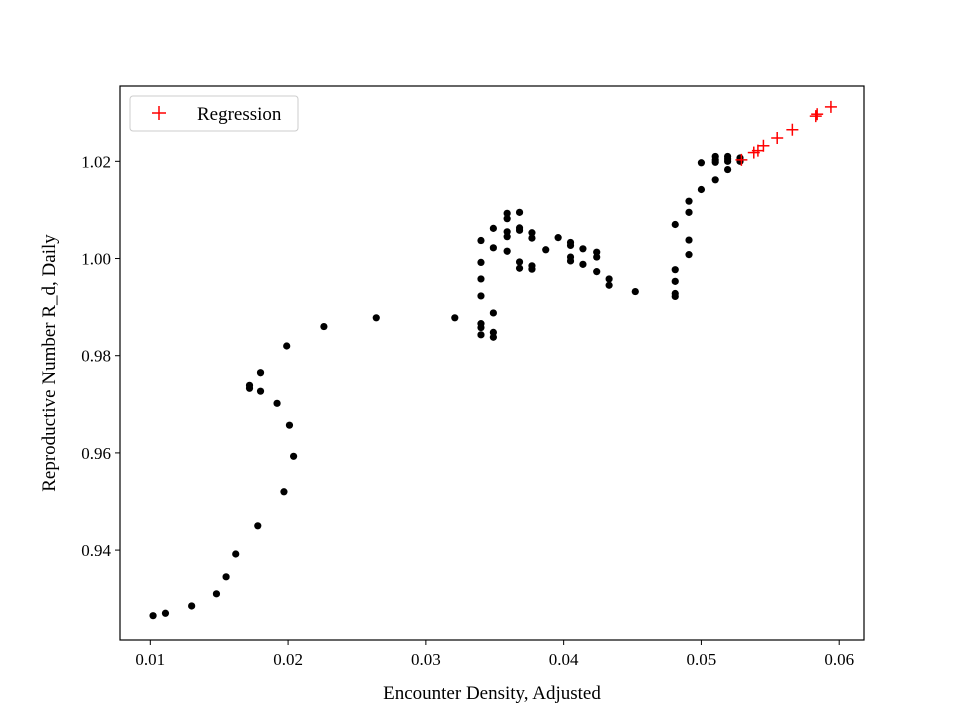 This screenshot has width=960, height=720. Describe the element at coordinates (96, 453) in the screenshot. I see `y-tick-label: 0.96` at that location.